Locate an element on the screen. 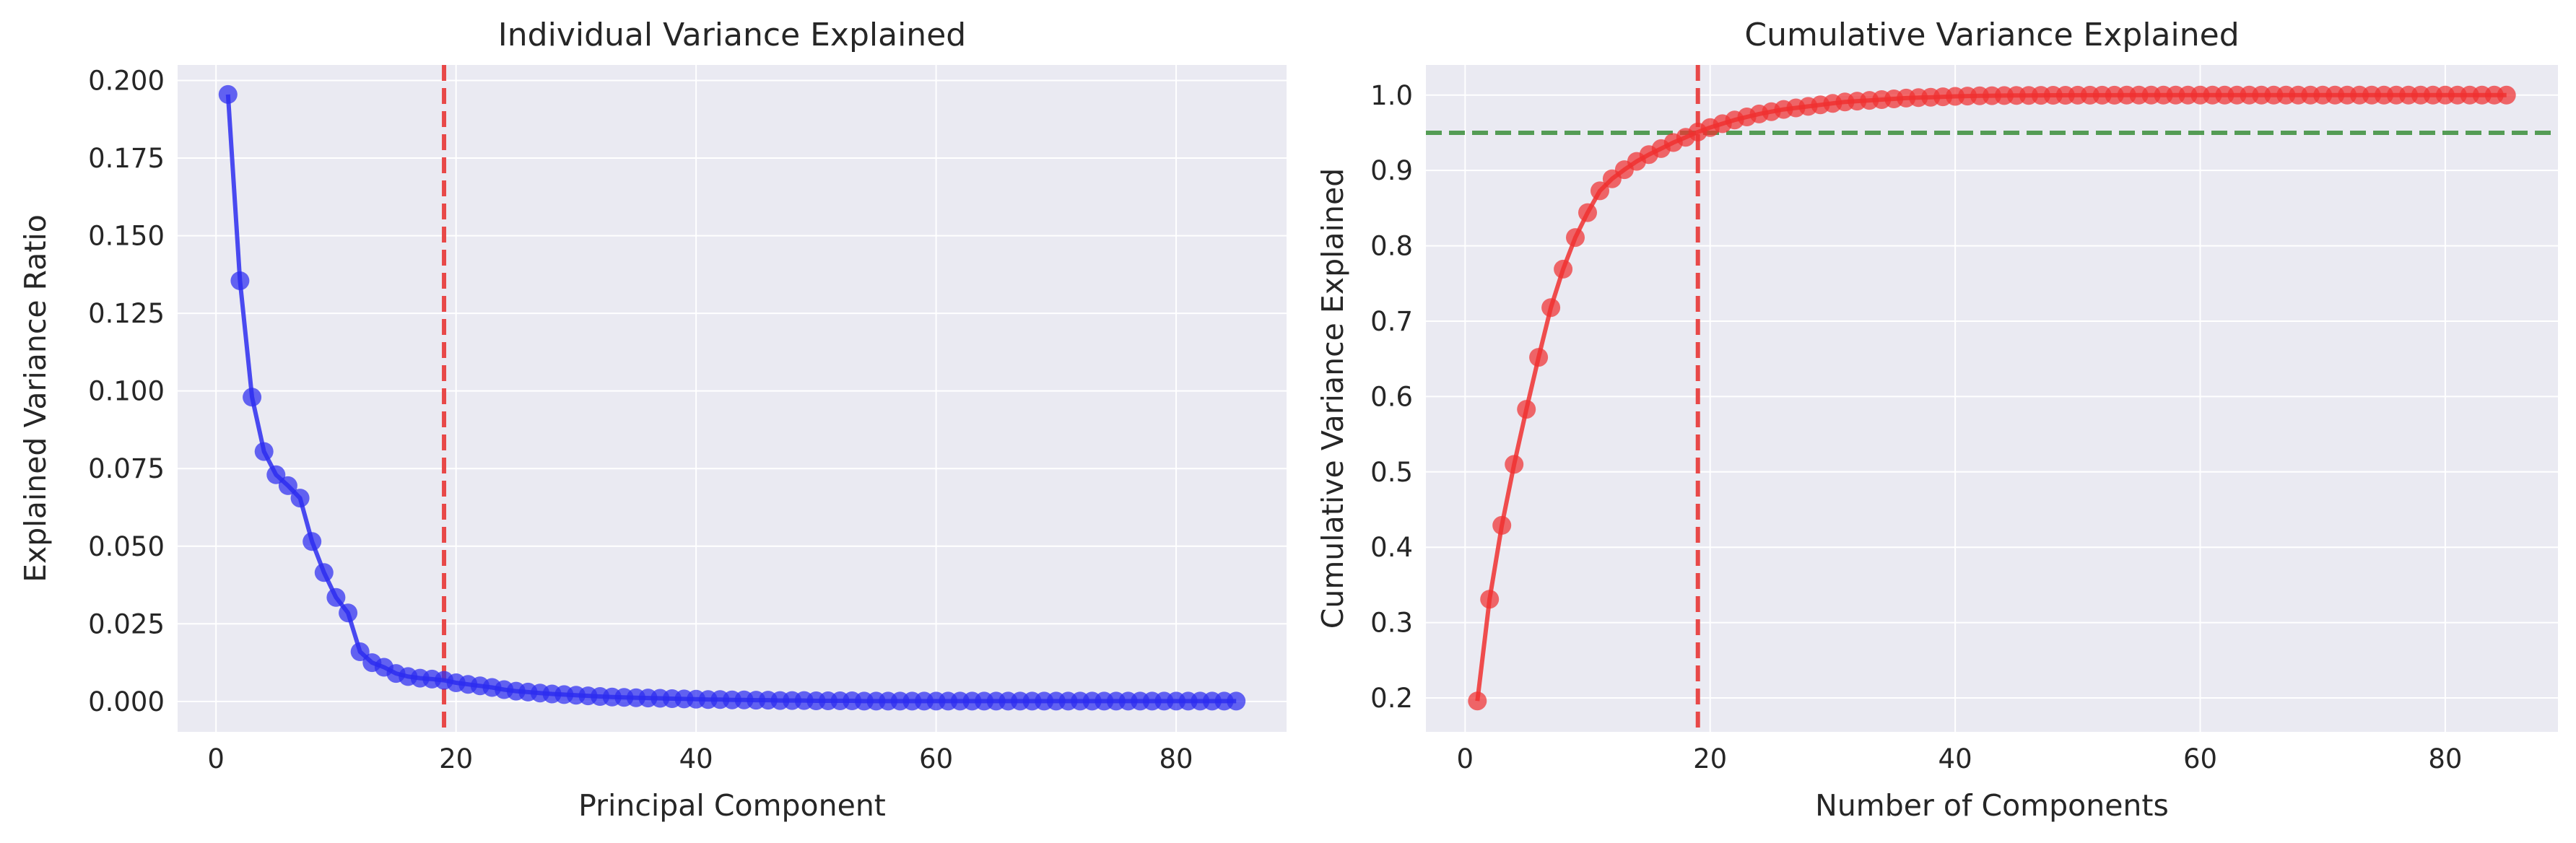 This screenshot has width=2576, height=843. y-tick-label: 0.4 is located at coordinates (1391, 547).